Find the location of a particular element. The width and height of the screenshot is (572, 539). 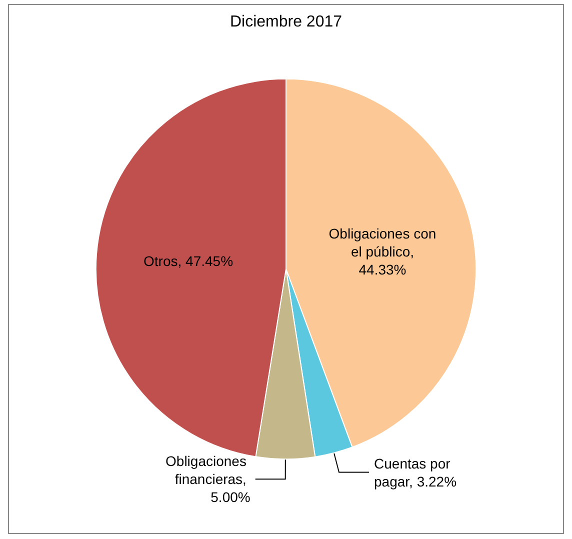

slice-label: Otros, 47.45% is located at coordinates (189, 261).